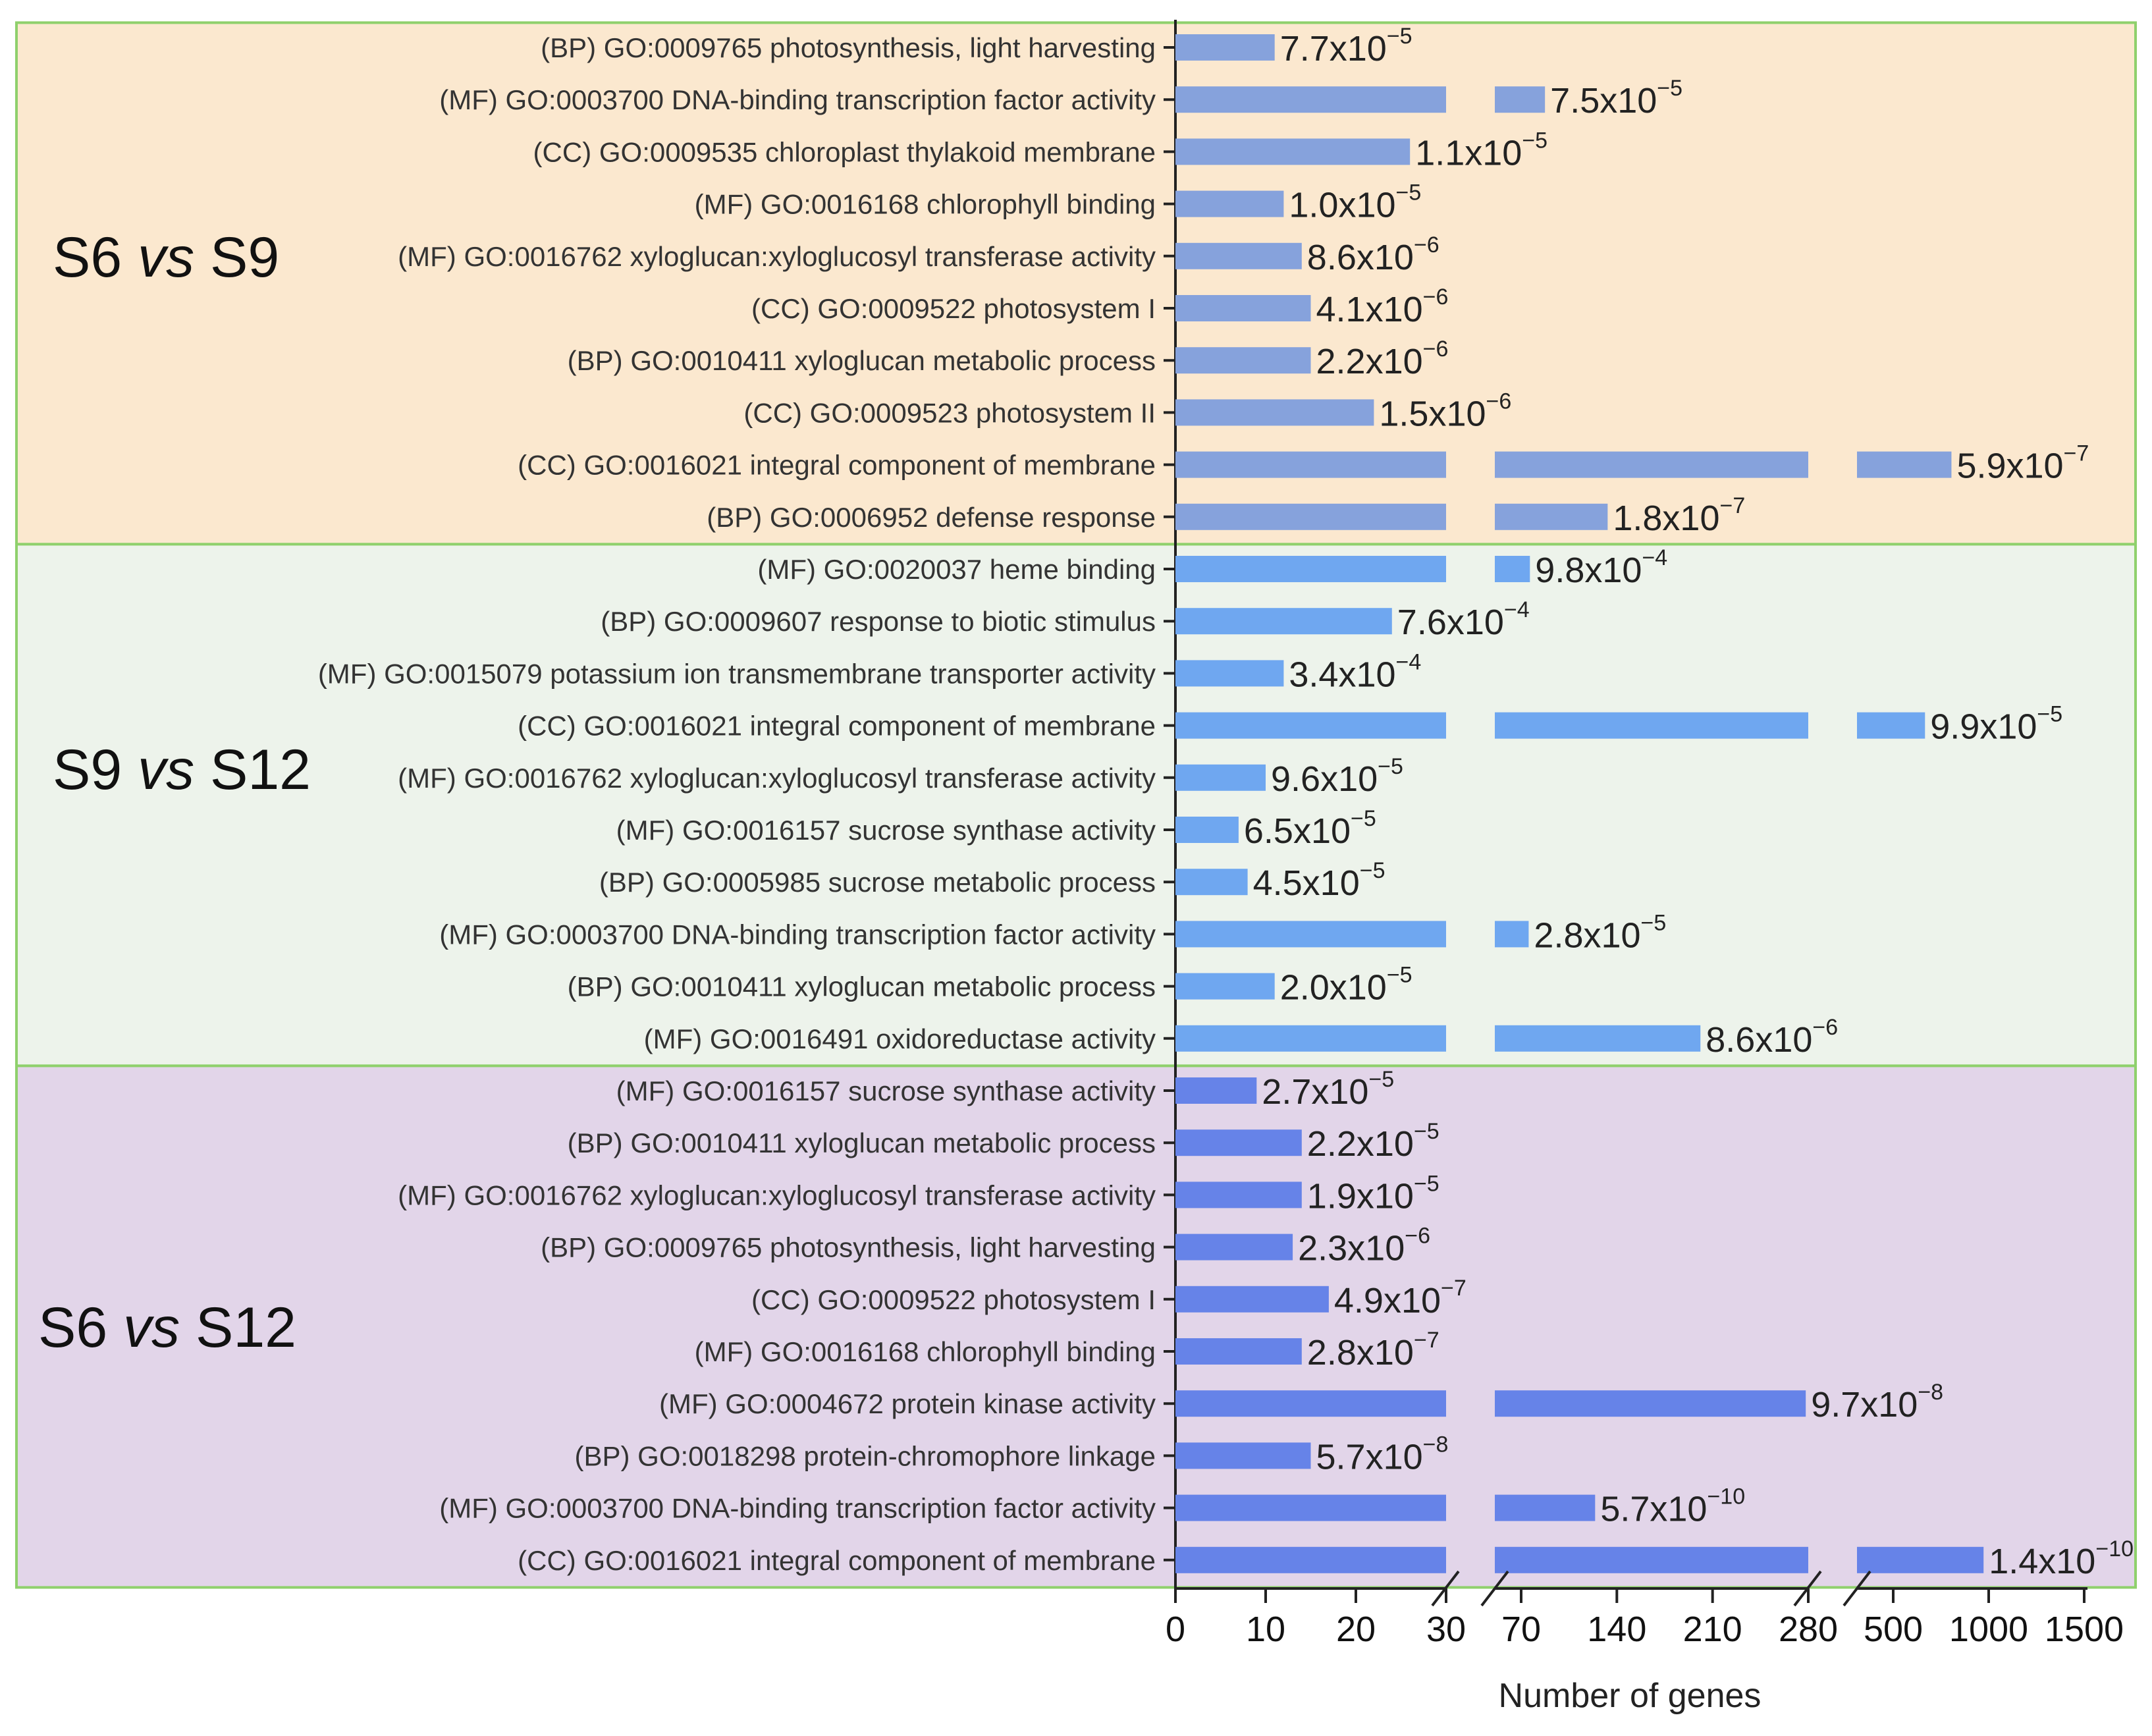 This screenshot has width=2152, height=1736. Describe the element at coordinates (1364, 1246) in the screenshot. I see `p-value-label: 2.3x10⁻⁶` at that location.